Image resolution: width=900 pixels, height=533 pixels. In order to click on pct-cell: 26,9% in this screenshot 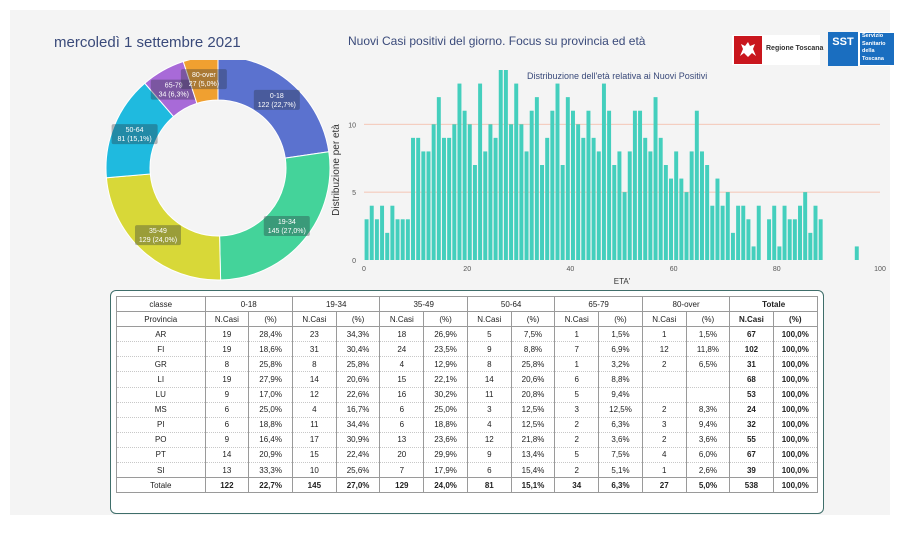, I will do `click(445, 334)`.